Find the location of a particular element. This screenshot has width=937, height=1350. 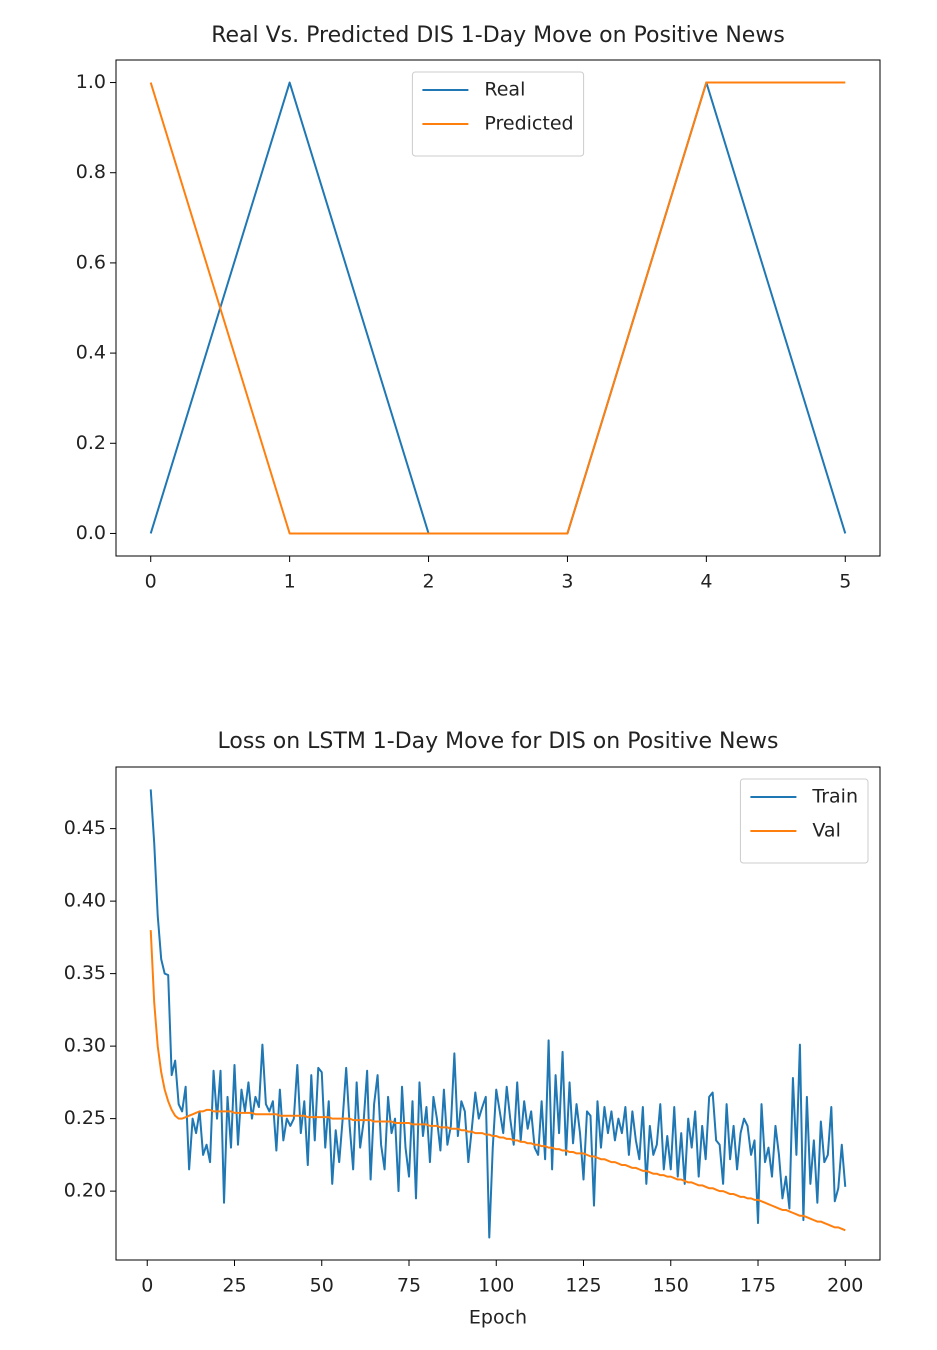

y-tick-label: 0.30 is located at coordinates (85, 1046).